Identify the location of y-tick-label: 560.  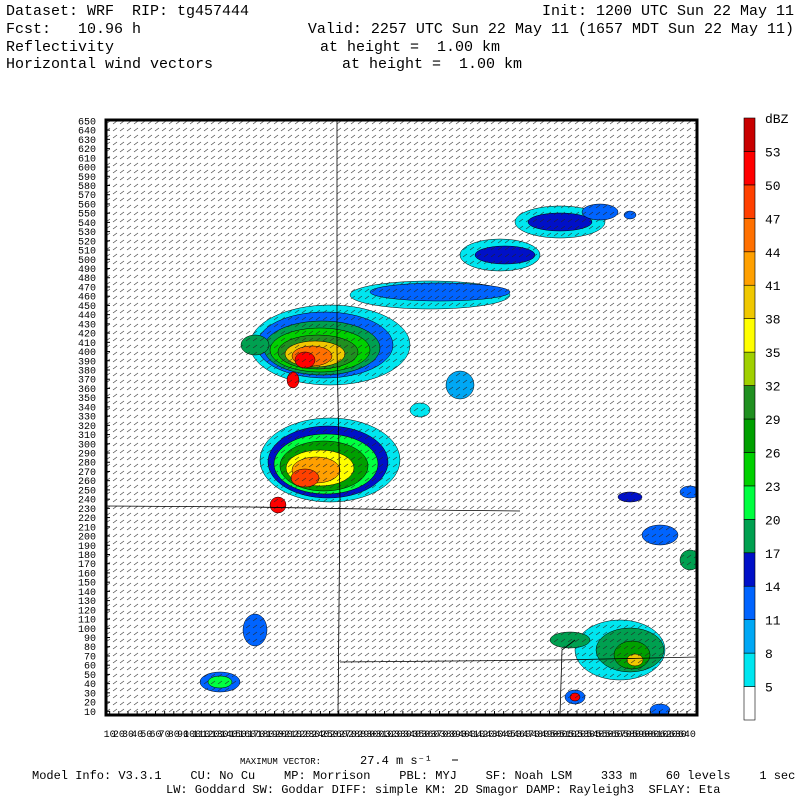
(87, 205).